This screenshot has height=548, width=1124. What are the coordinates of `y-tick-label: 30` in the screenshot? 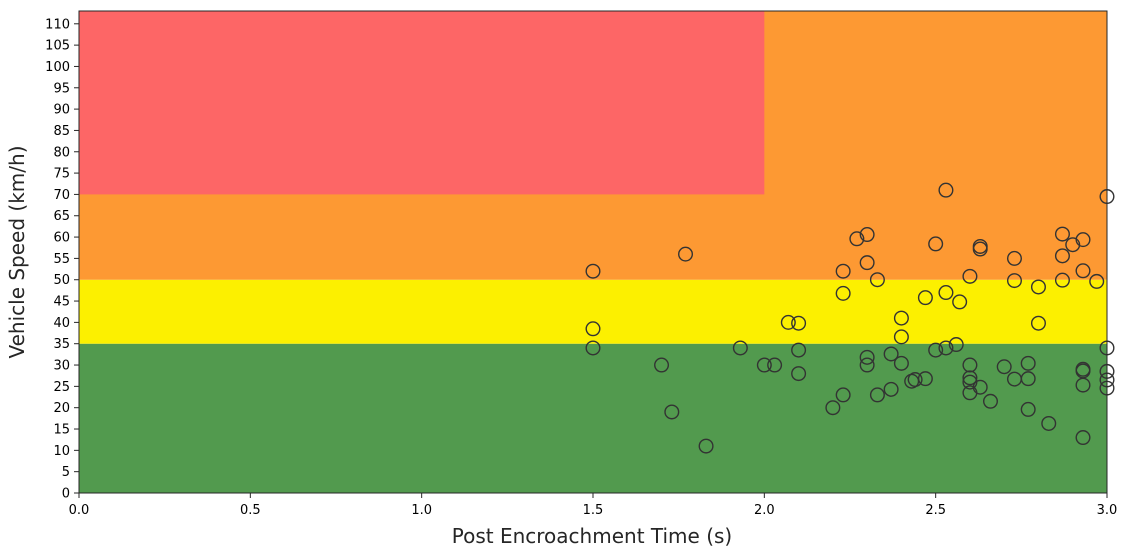 It's located at (61, 366).